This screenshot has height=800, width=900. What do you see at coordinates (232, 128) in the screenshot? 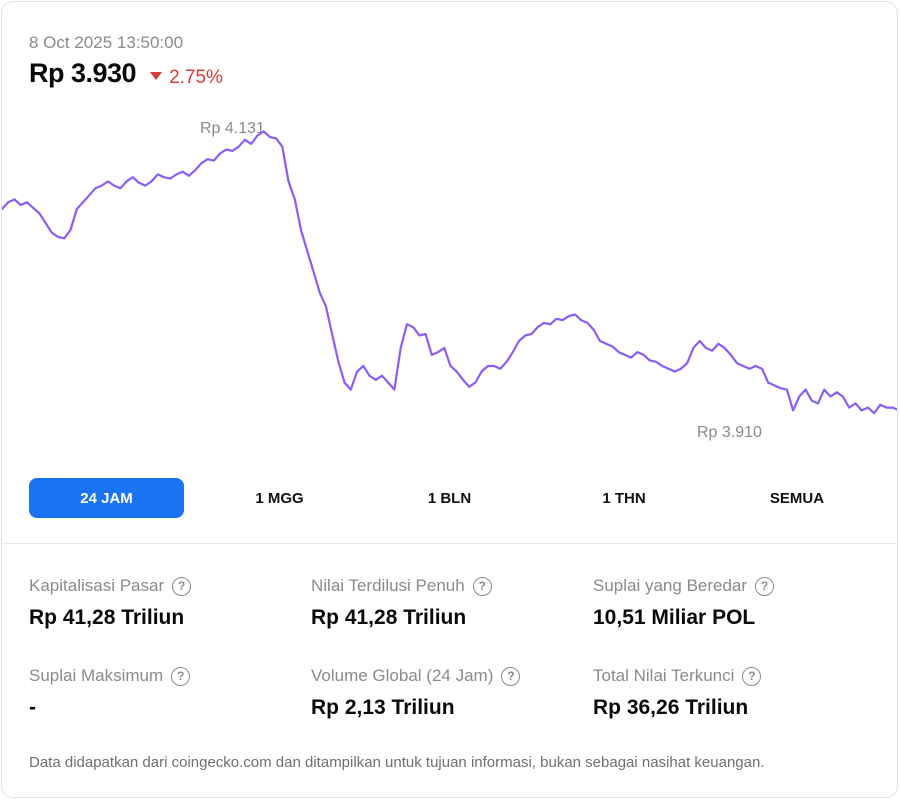
I see `chart-high-label: Rp 4.131` at bounding box center [232, 128].